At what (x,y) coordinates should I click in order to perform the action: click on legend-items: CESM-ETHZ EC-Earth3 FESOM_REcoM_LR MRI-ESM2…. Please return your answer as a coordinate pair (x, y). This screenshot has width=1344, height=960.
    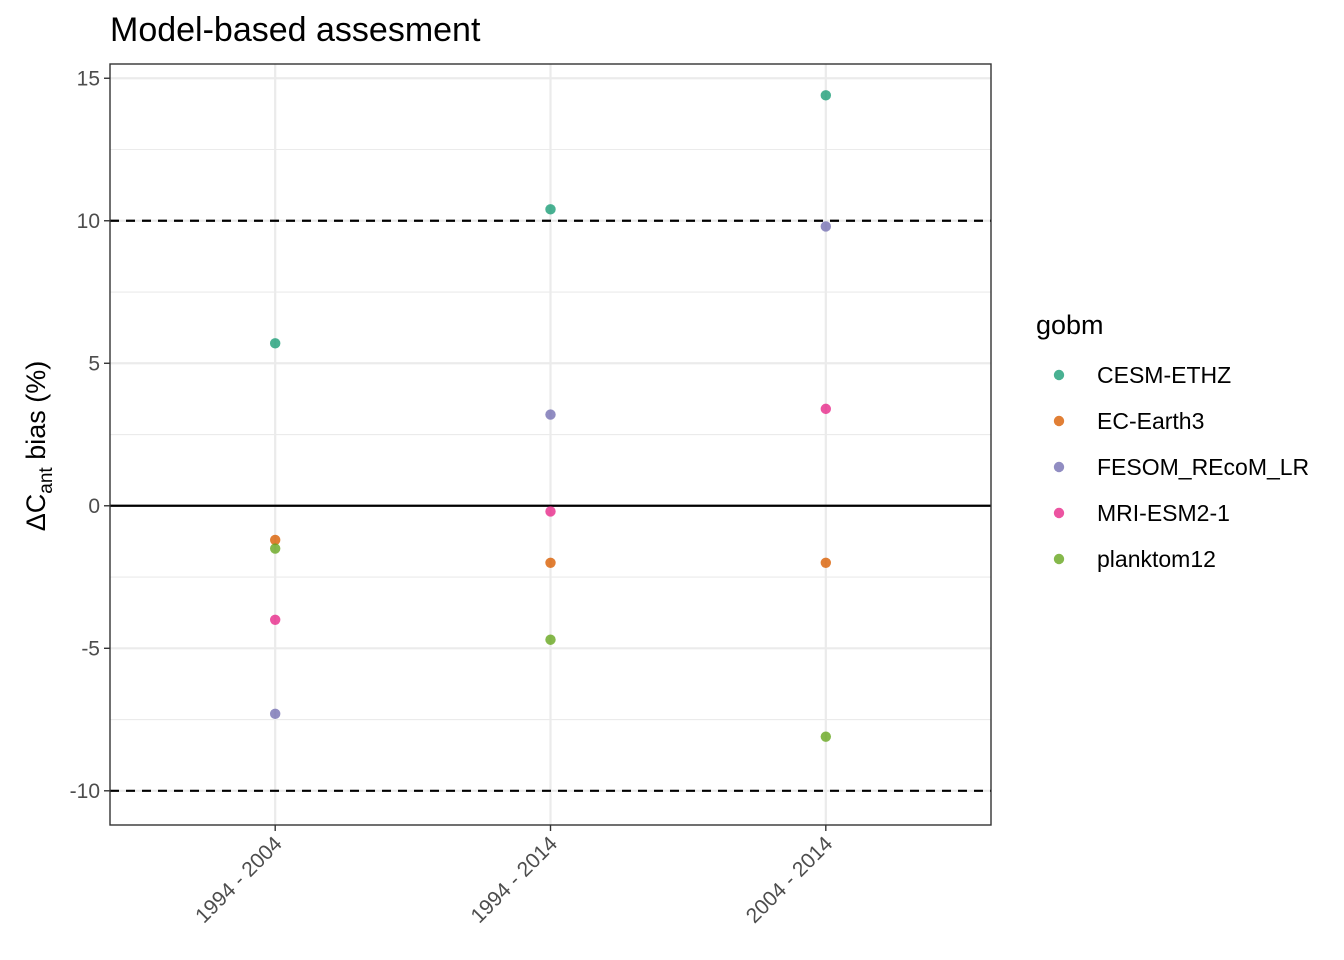
    Looking at the image, I should click on (1181, 467).